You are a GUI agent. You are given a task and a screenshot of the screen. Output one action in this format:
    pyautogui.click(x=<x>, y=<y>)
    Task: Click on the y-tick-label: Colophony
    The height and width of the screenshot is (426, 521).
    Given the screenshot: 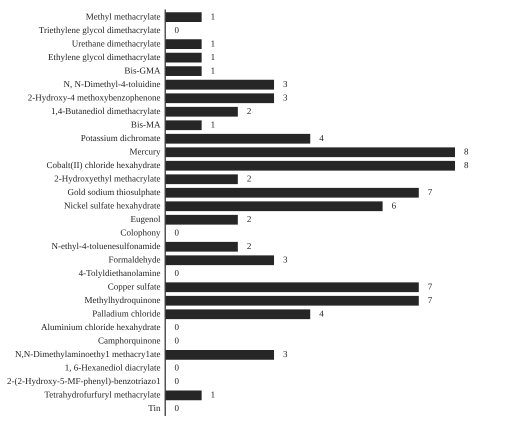 What is the action you would take?
    pyautogui.click(x=140, y=233)
    